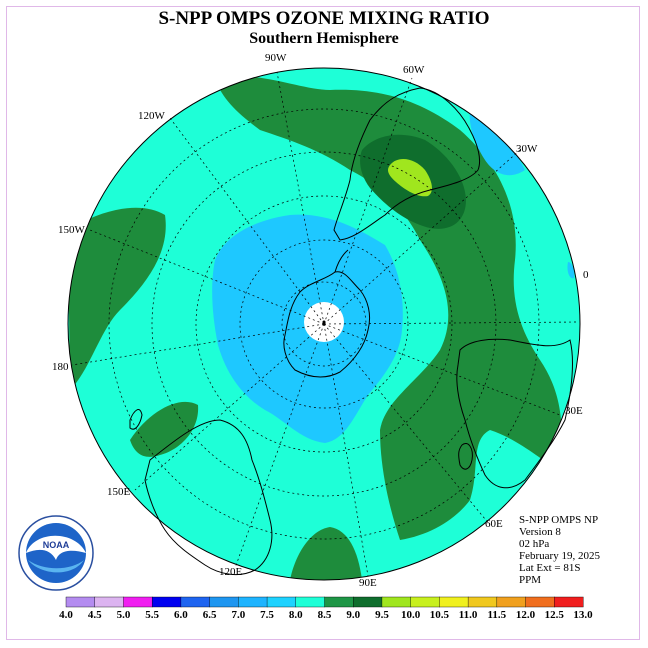  What do you see at coordinates (530, 580) in the screenshot?
I see `info-units: PPM` at bounding box center [530, 580].